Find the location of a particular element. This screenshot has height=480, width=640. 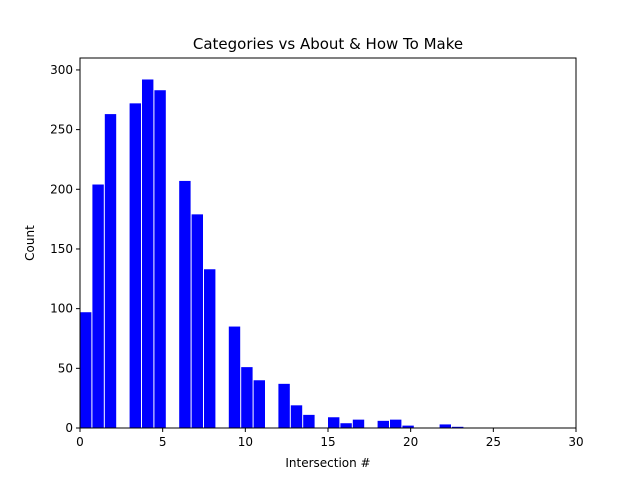

x-tick-label: 15 is located at coordinates (327, 442).